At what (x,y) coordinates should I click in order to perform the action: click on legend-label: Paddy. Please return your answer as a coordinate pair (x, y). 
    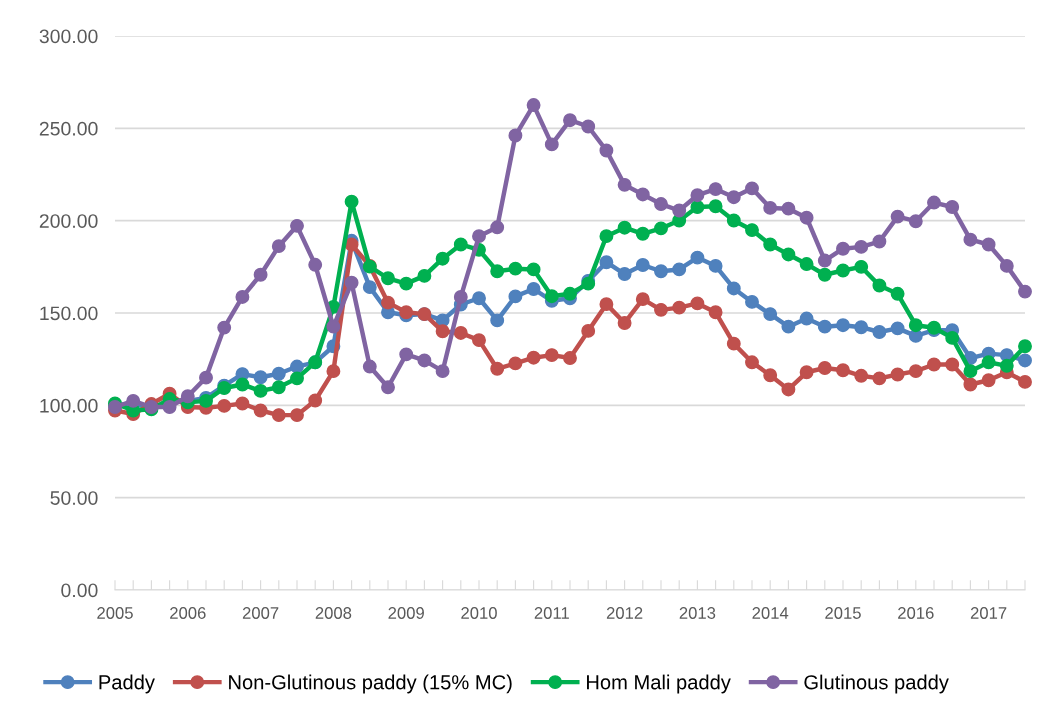
    Looking at the image, I should click on (127, 684).